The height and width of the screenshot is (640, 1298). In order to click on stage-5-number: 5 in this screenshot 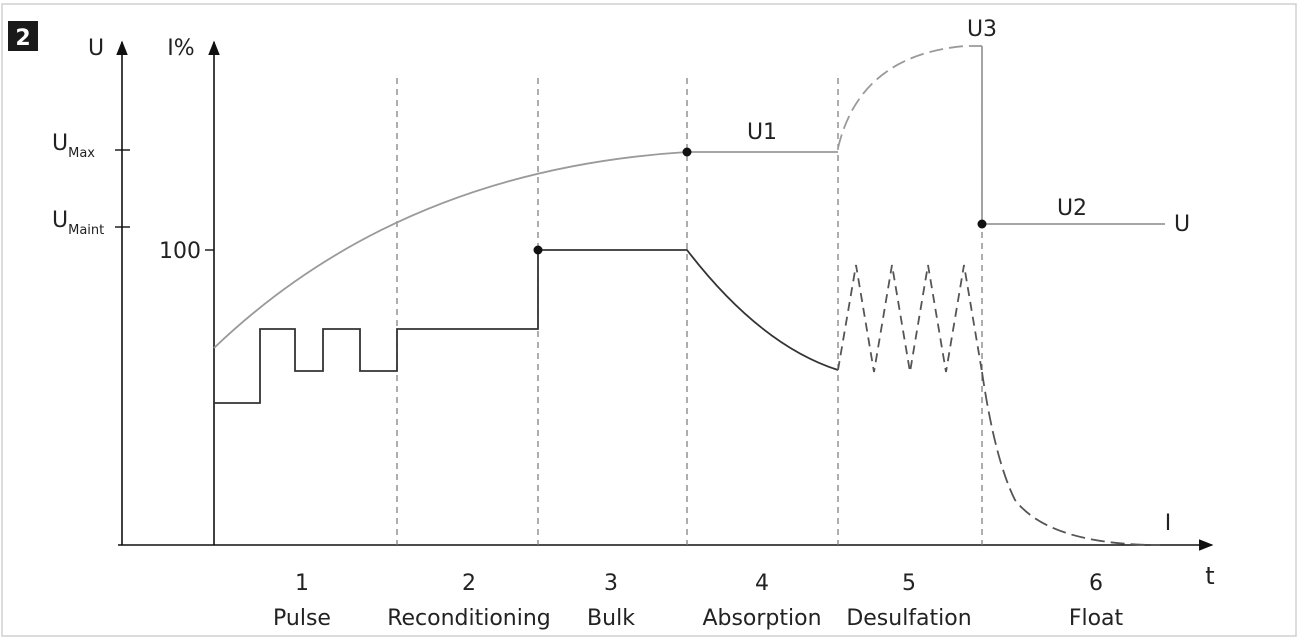, I will do `click(909, 583)`.